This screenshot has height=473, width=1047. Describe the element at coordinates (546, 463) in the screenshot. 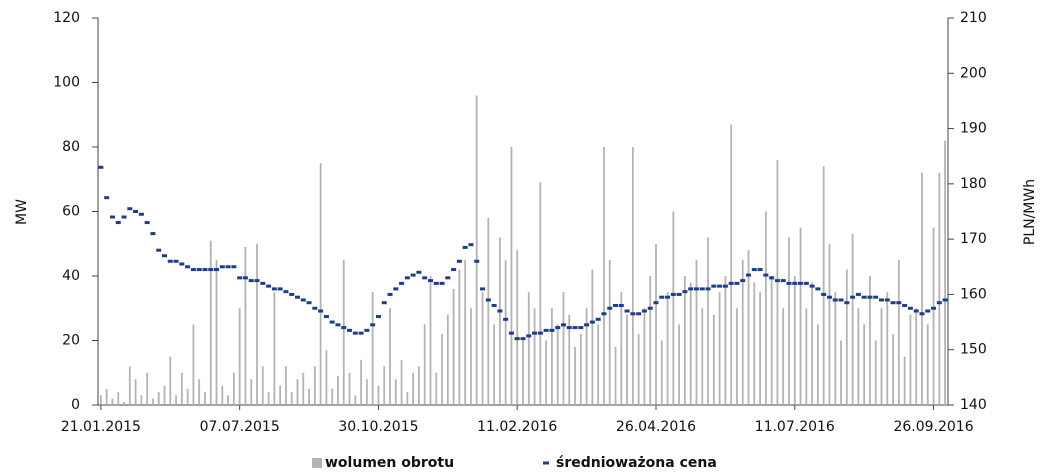

I see `legend-swatch` at that location.